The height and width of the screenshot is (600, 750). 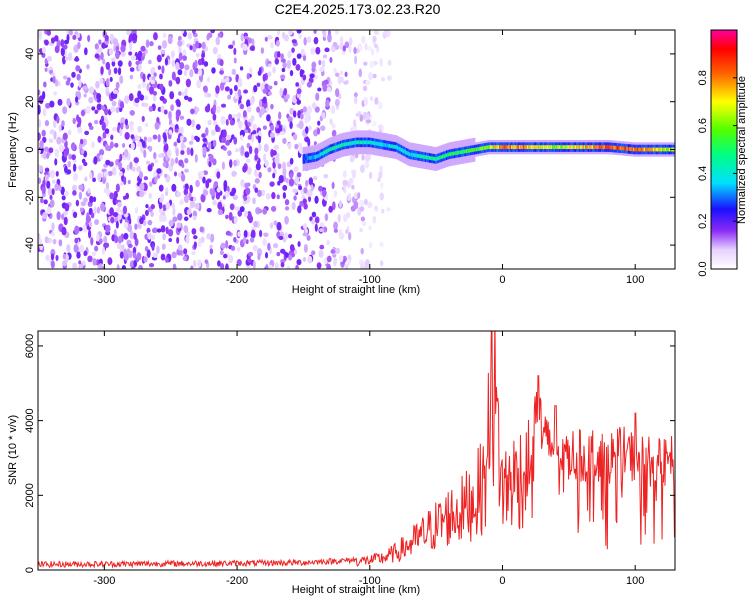 I want to click on x-tick-label: 0, so click(x=502, y=581).